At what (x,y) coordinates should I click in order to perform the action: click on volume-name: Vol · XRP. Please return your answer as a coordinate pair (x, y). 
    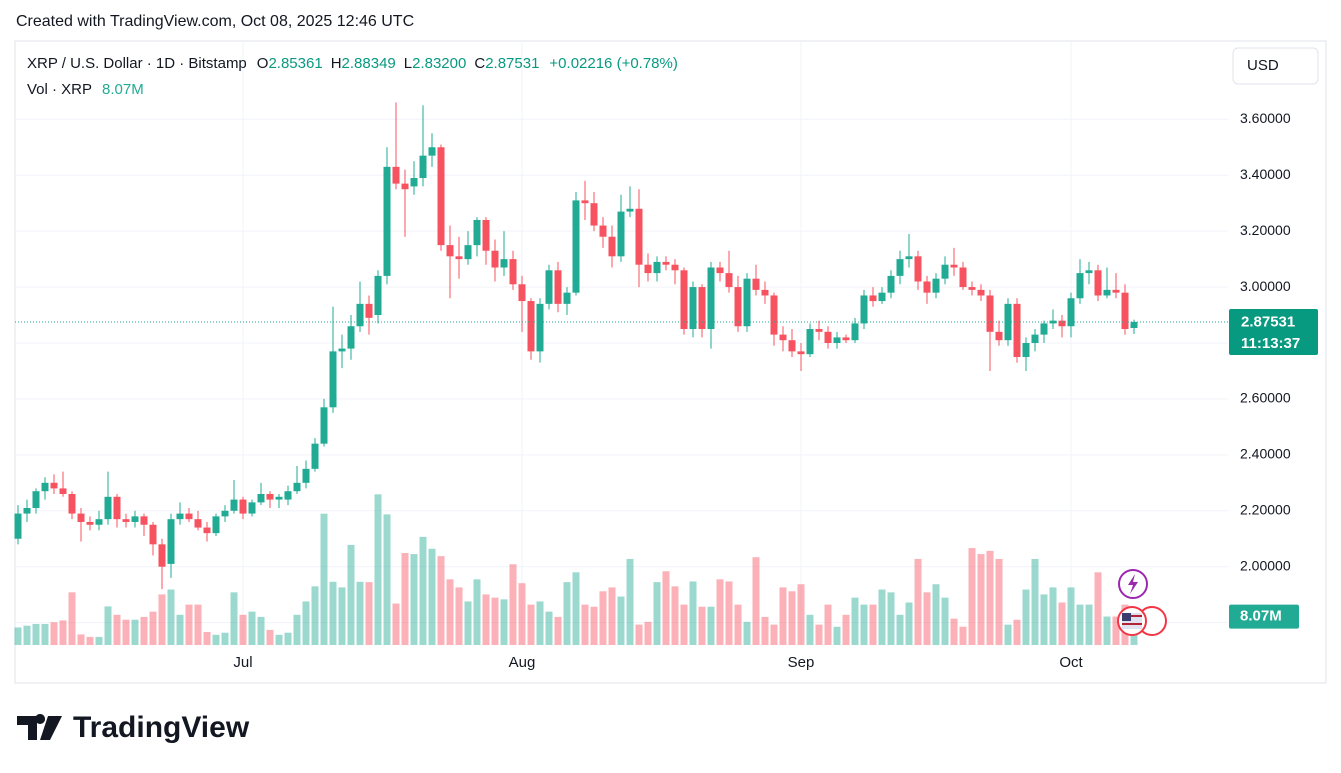
    Looking at the image, I should click on (59, 89).